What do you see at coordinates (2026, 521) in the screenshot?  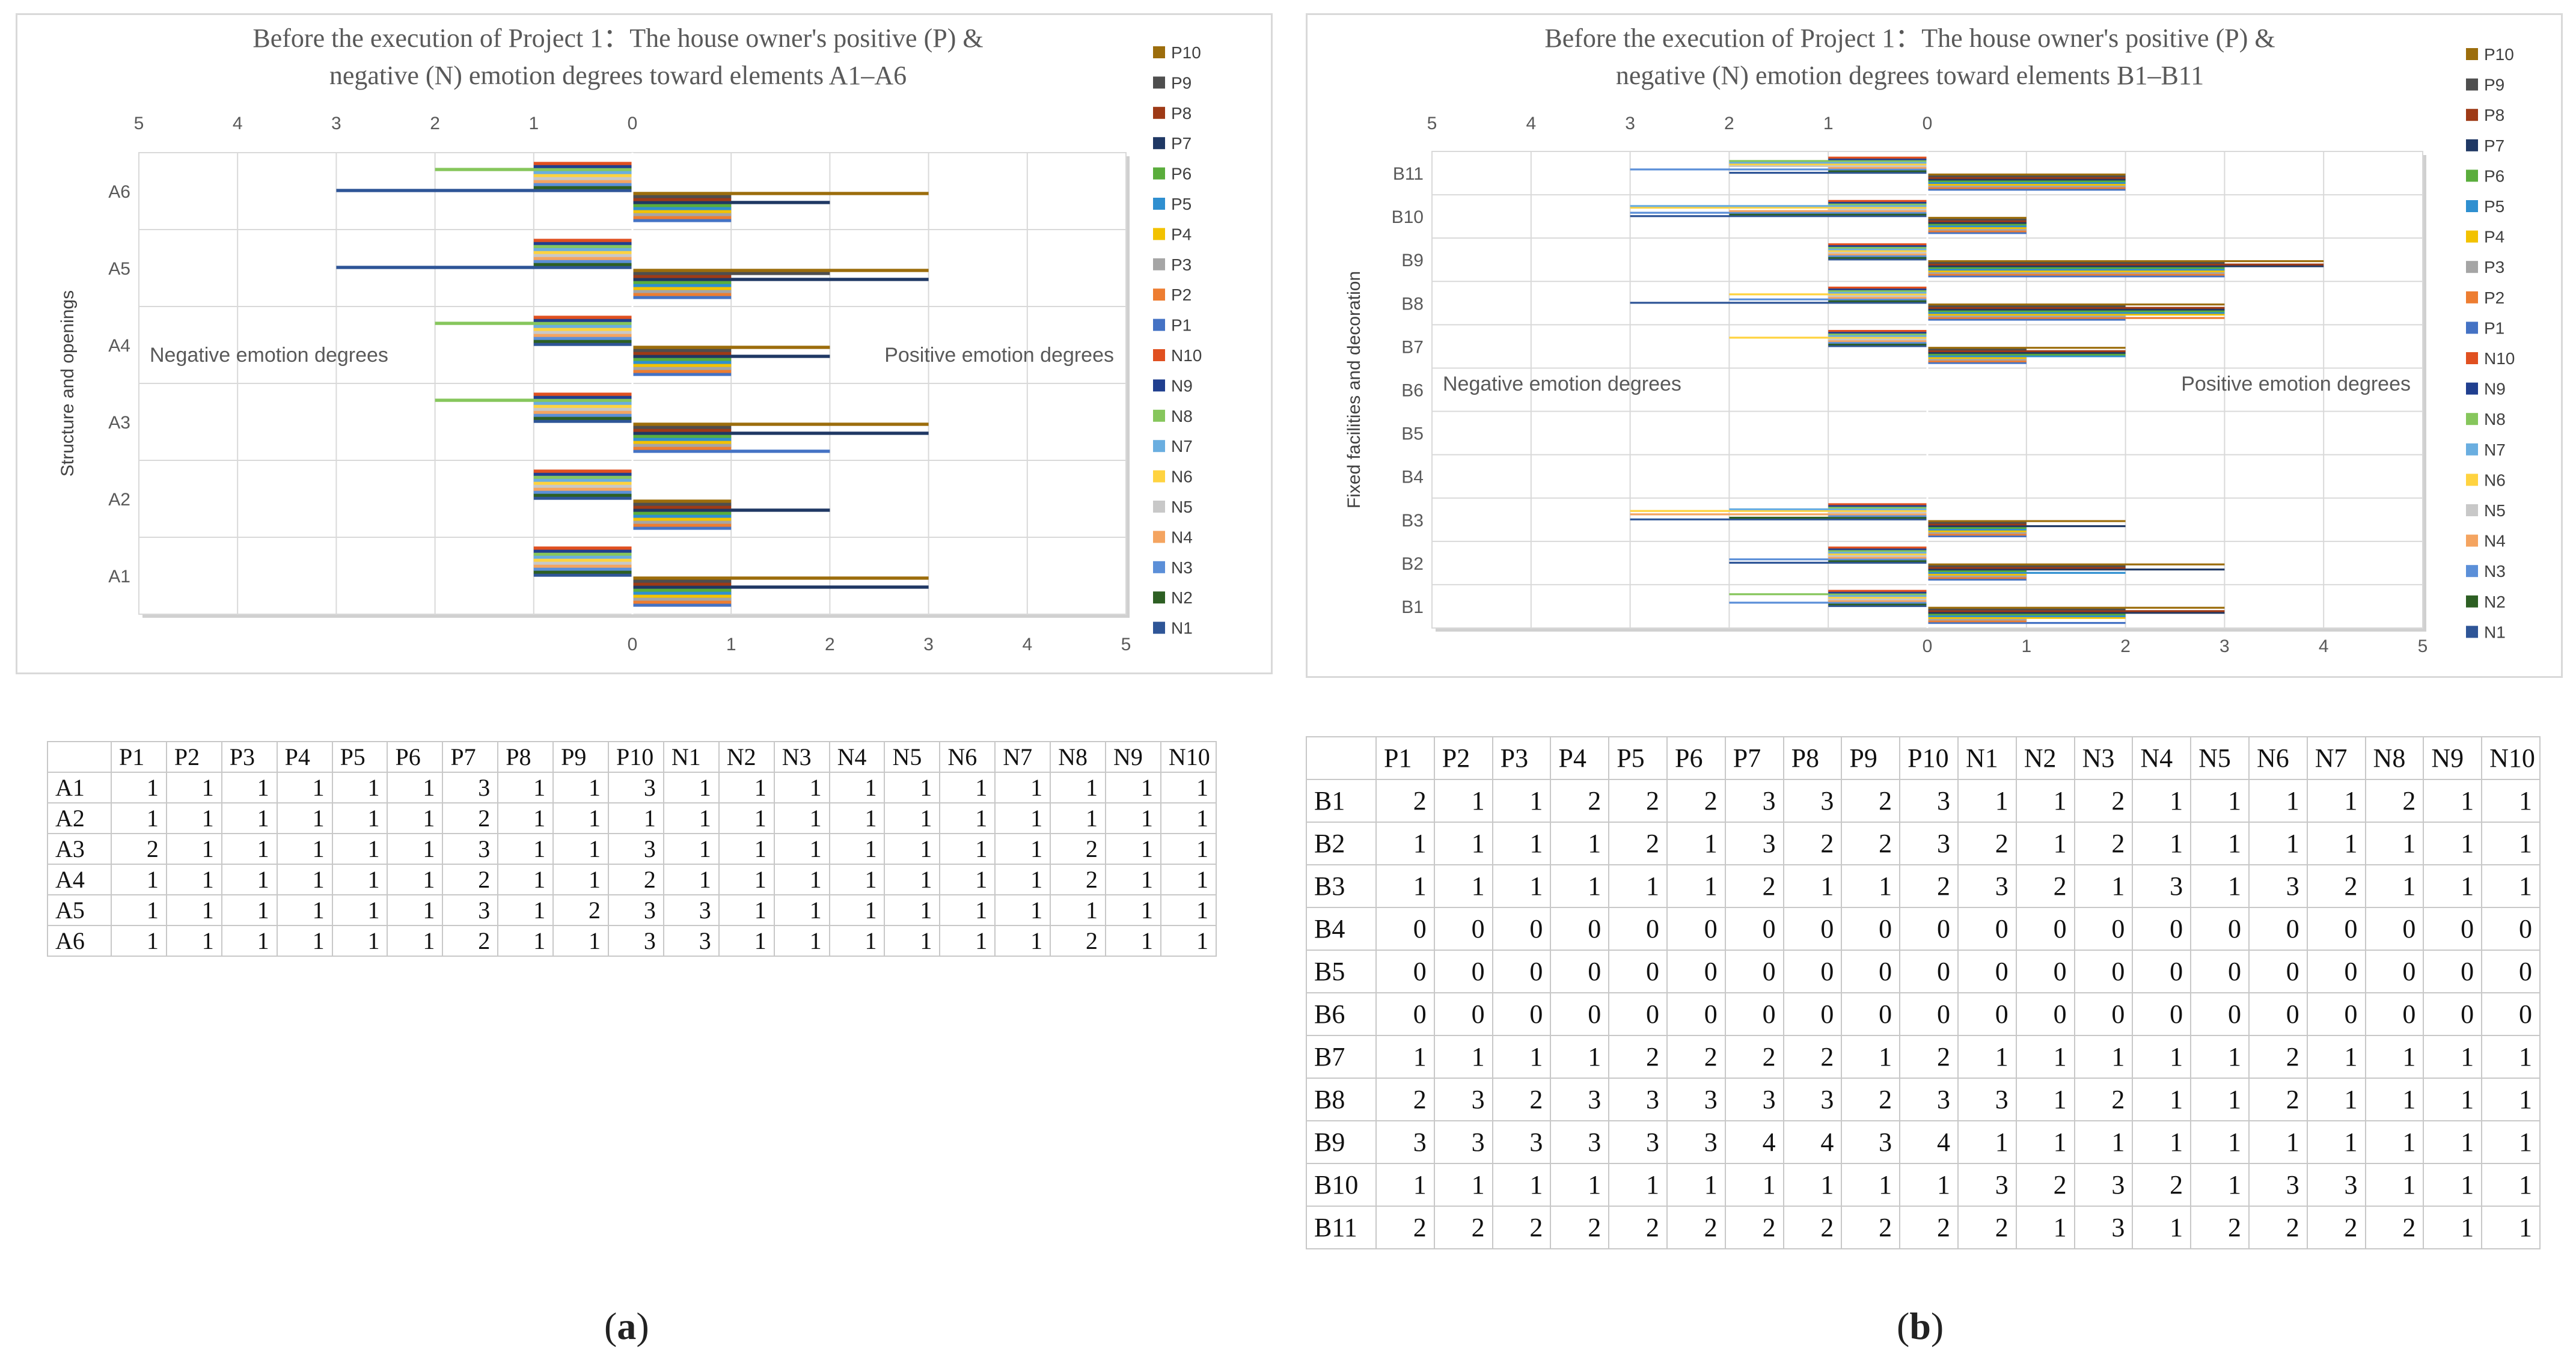 I see `bar-B3-P10` at bounding box center [2026, 521].